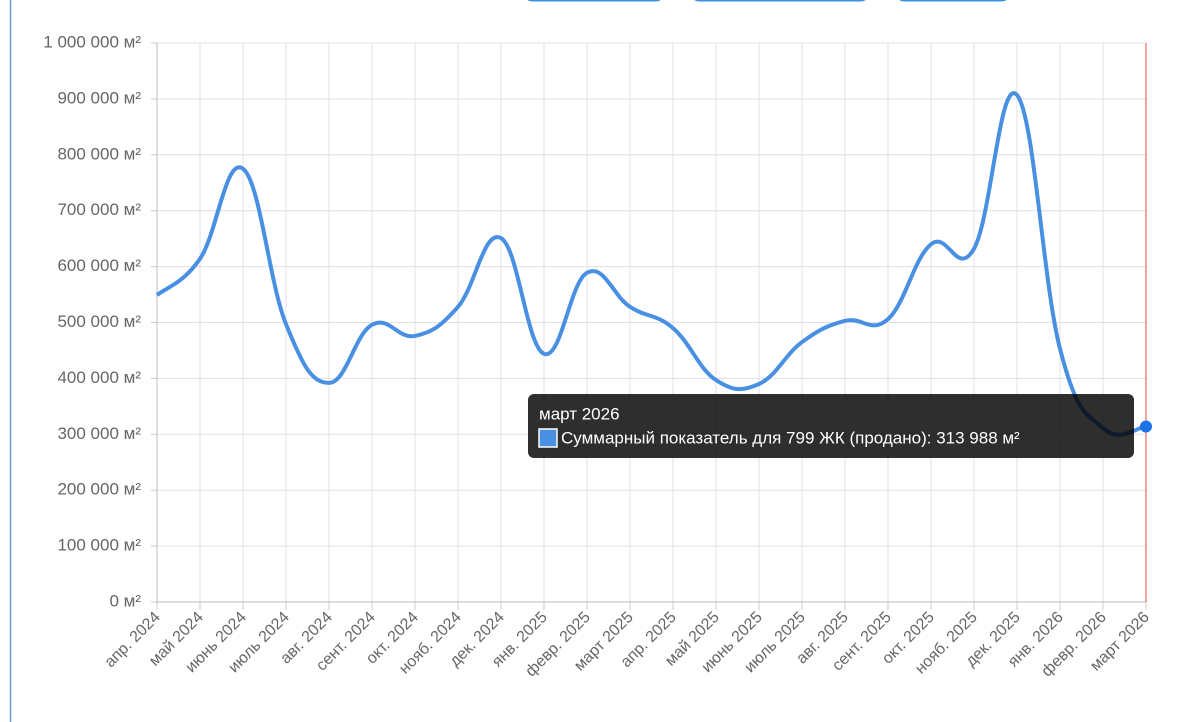  I want to click on y-tick-label: 600 000 м², so click(99, 265).